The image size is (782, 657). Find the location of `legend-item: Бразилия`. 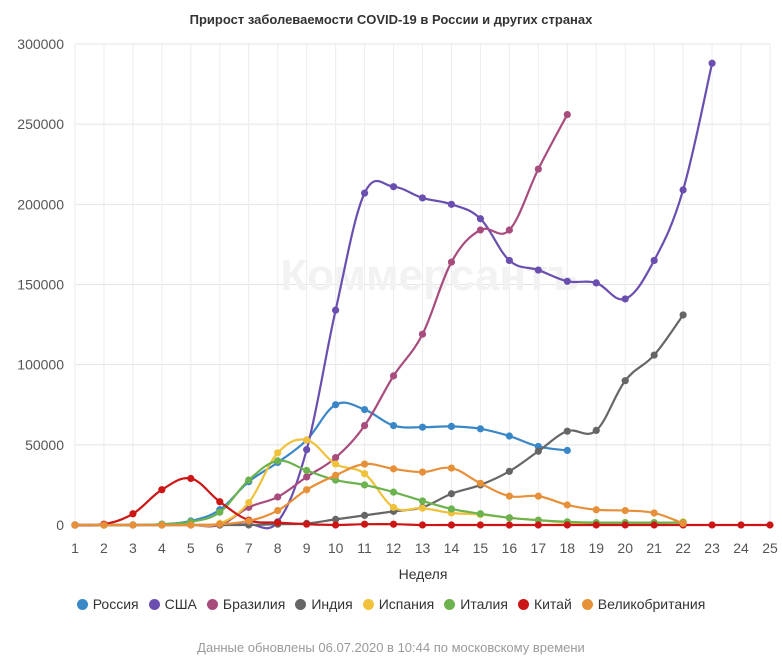

legend-item: Бразилия is located at coordinates (246, 604).